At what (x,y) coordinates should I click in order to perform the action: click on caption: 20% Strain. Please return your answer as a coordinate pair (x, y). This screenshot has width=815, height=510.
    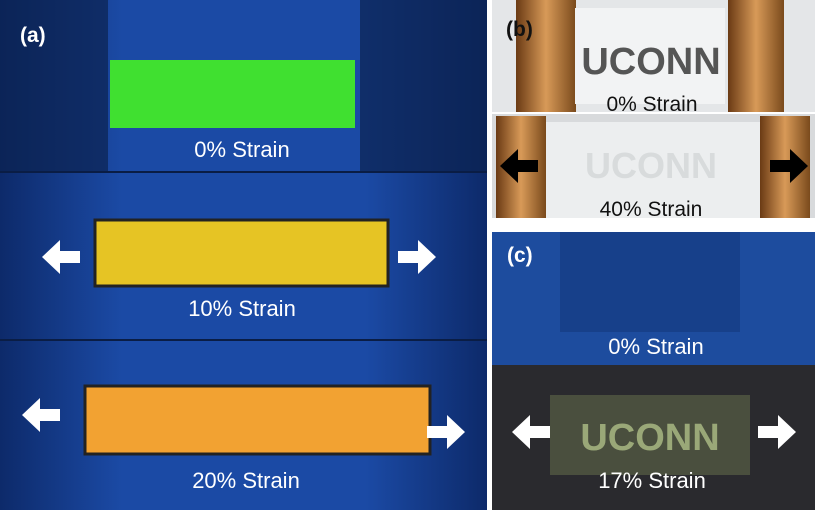
    Looking at the image, I should click on (246, 480).